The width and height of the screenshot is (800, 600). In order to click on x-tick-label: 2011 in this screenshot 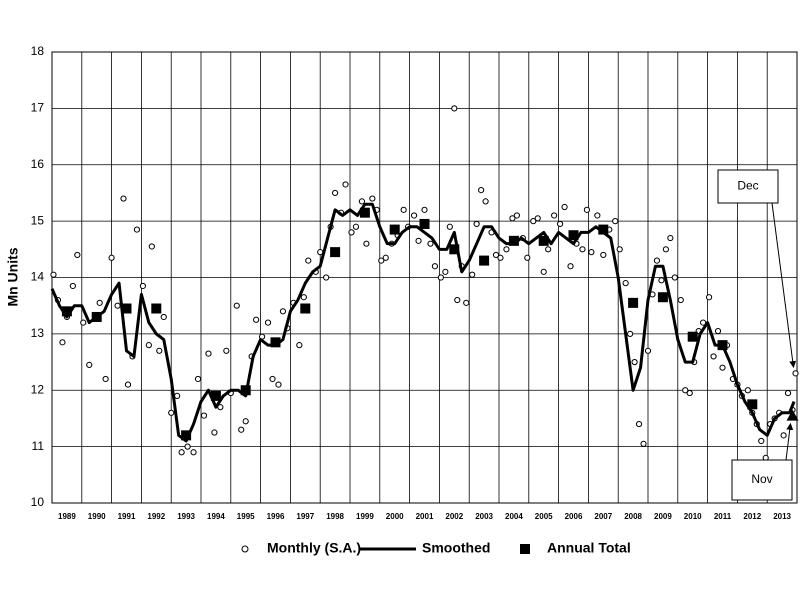, I will do `click(723, 516)`.